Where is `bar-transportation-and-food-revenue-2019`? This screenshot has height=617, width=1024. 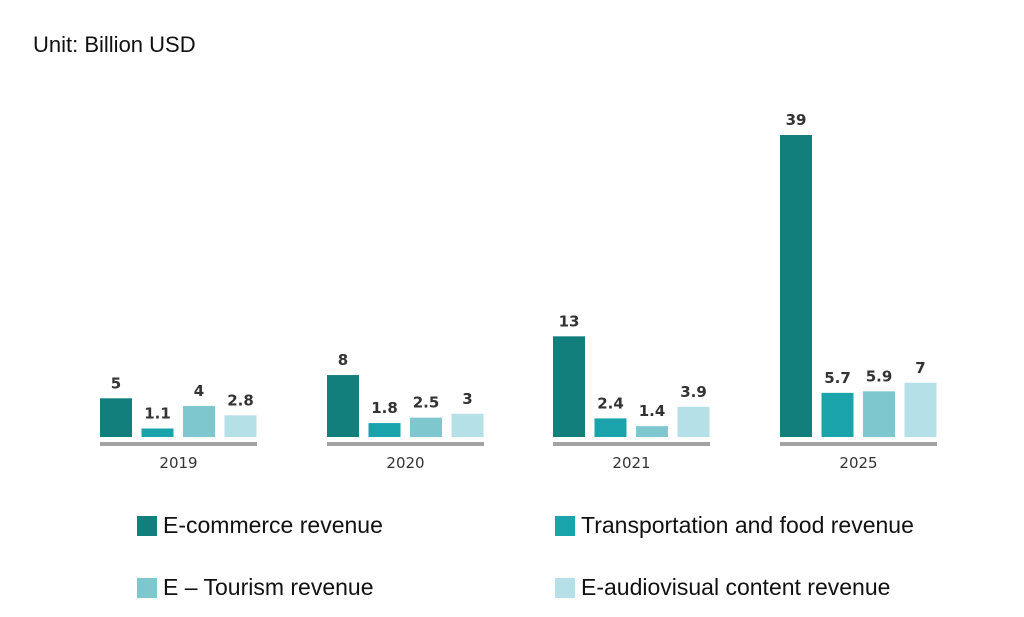
bar-transportation-and-food-revenue-2019 is located at coordinates (157, 432).